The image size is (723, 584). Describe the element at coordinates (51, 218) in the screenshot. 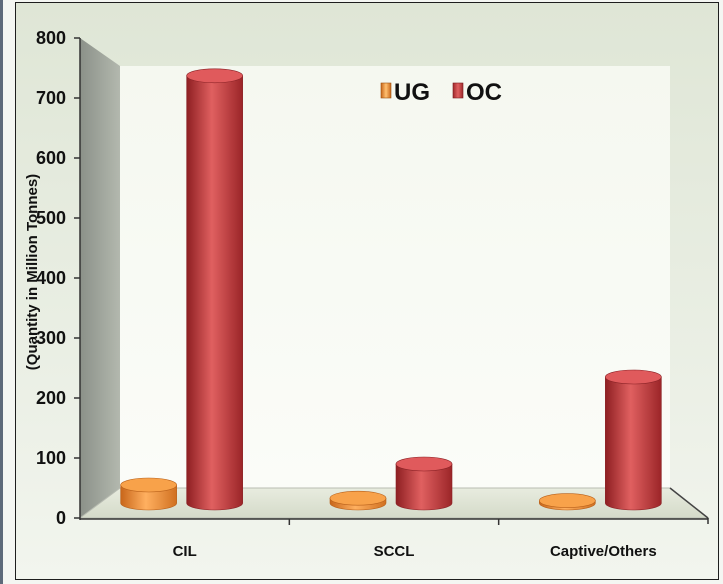

I see `y-tick-label: 500` at that location.